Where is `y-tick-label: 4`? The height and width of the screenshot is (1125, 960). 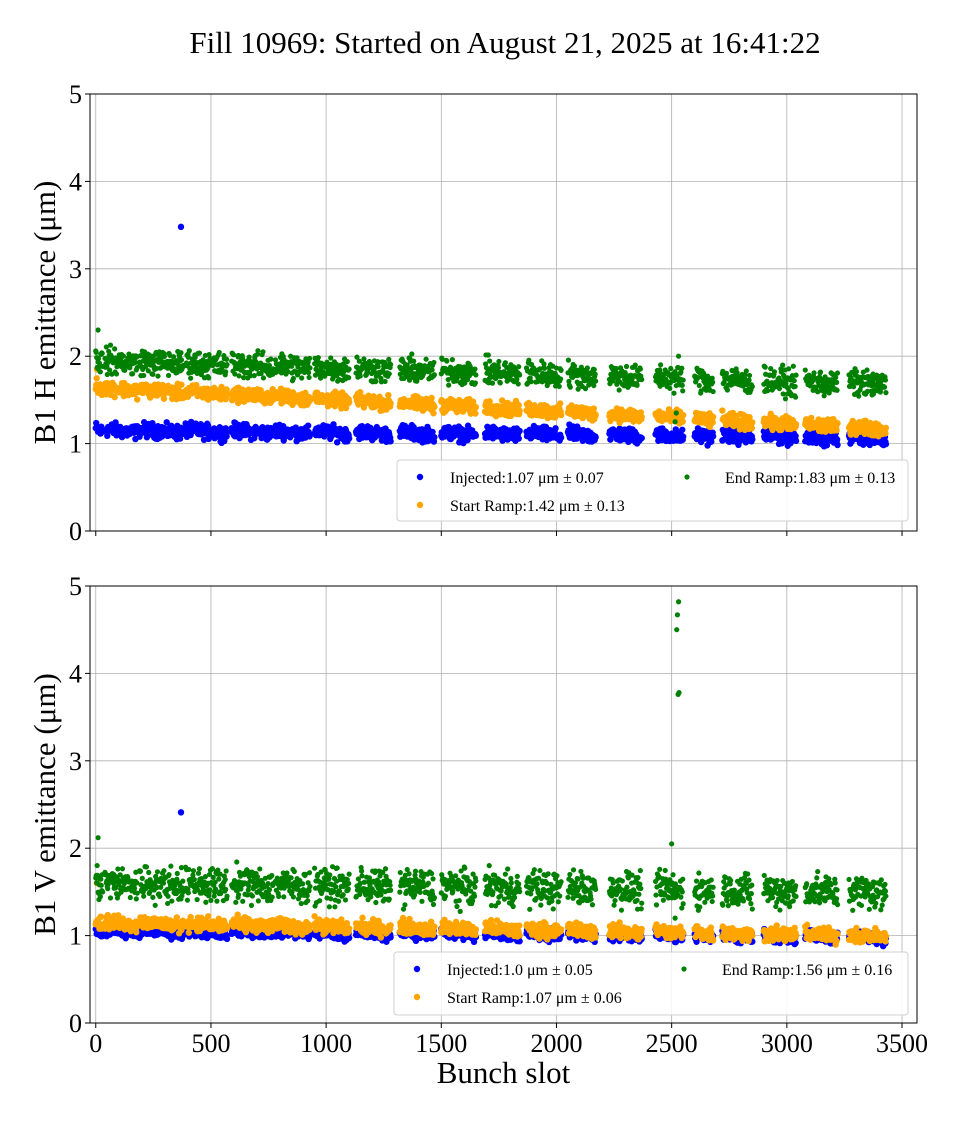
y-tick-label: 4 is located at coordinates (75, 673).